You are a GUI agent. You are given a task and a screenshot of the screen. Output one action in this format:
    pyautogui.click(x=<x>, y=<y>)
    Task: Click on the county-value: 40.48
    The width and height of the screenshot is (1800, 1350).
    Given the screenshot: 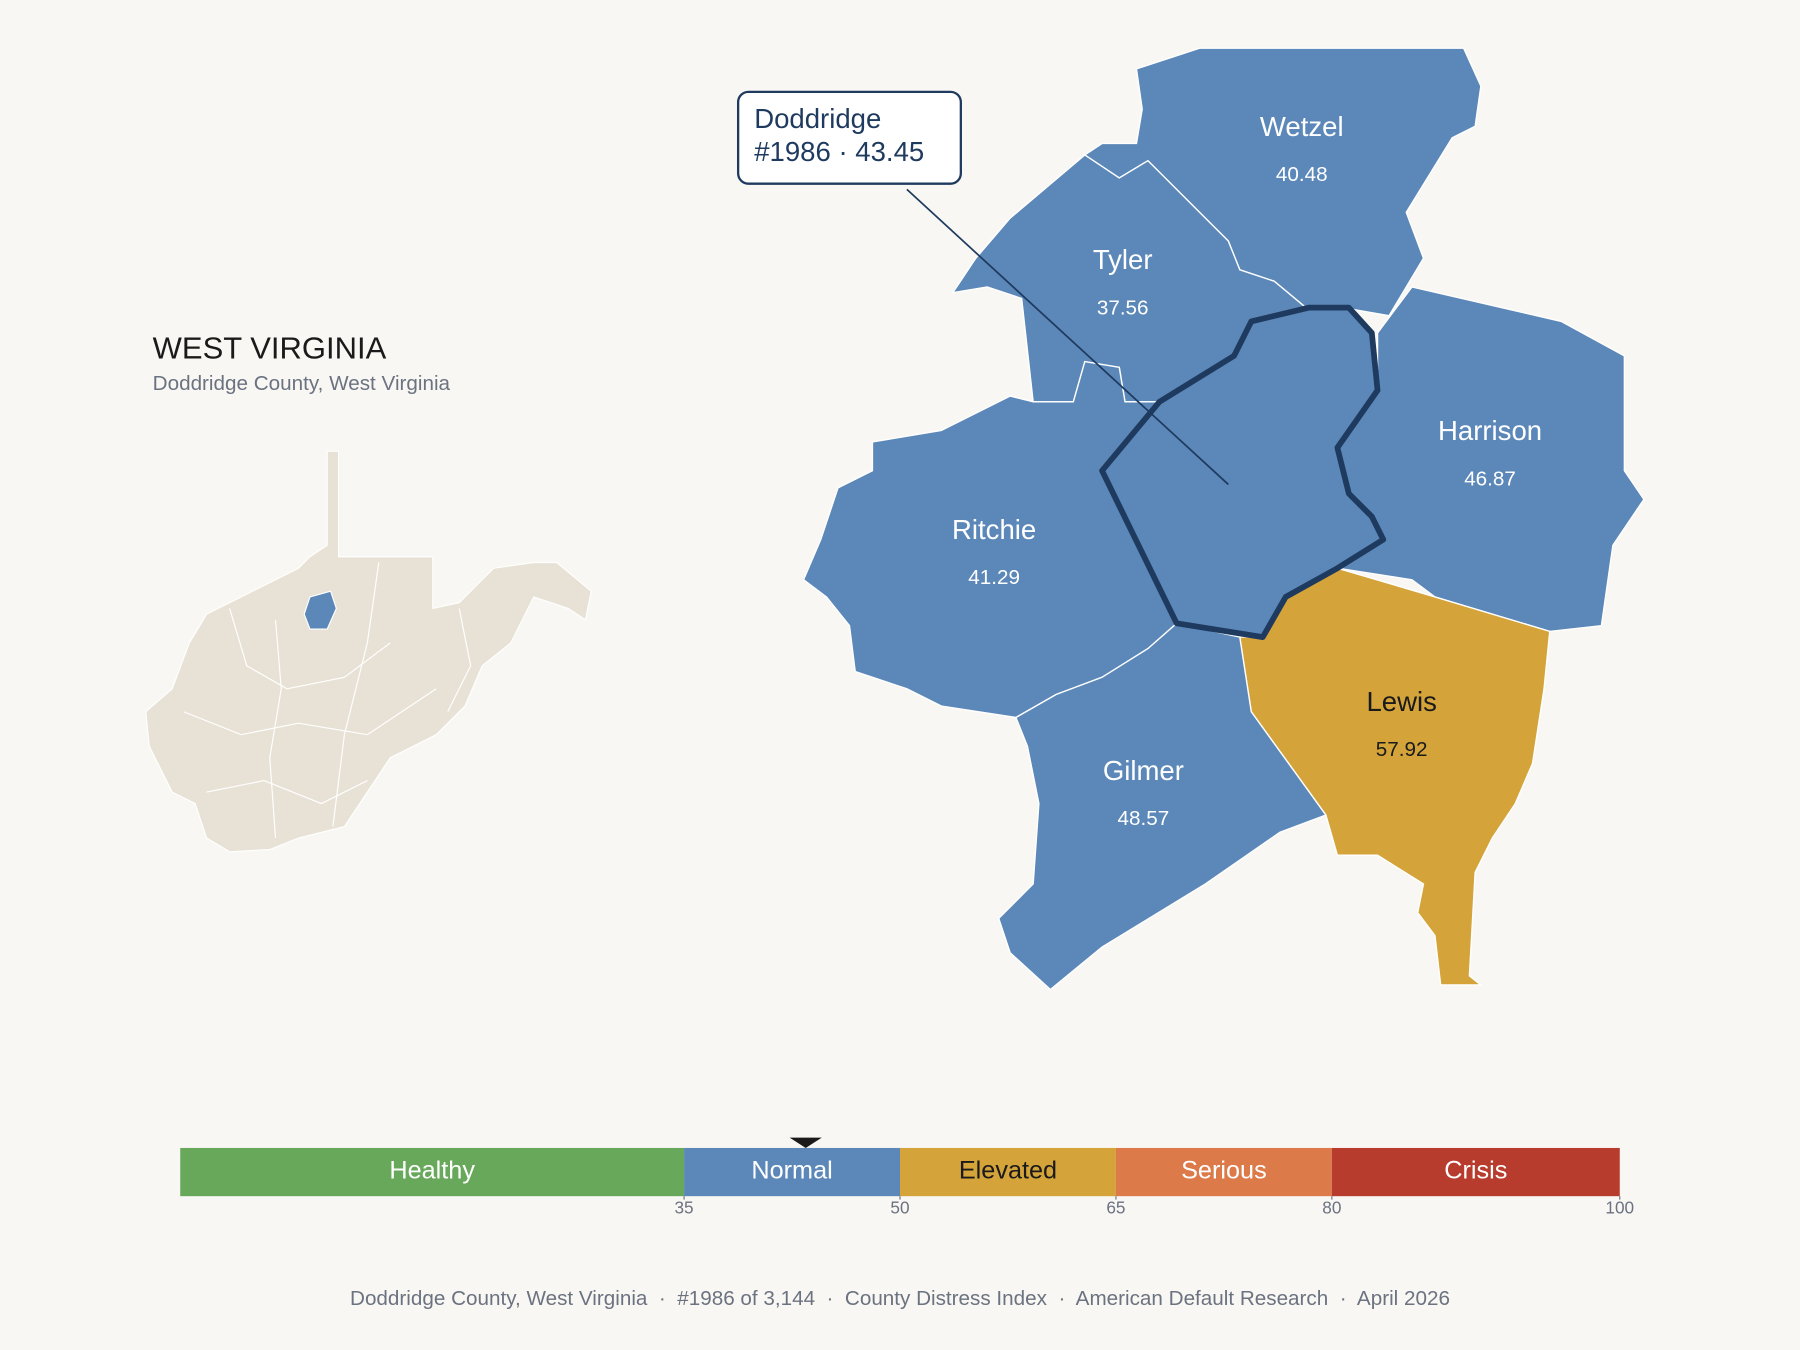 What is the action you would take?
    pyautogui.click(x=1302, y=174)
    